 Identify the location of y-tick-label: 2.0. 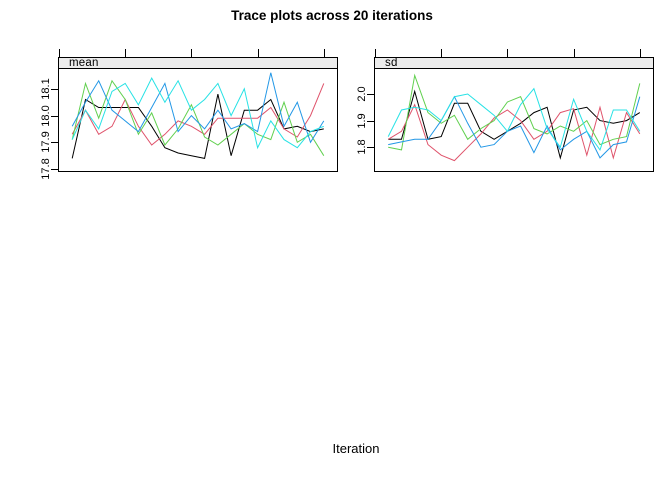
(362, 94).